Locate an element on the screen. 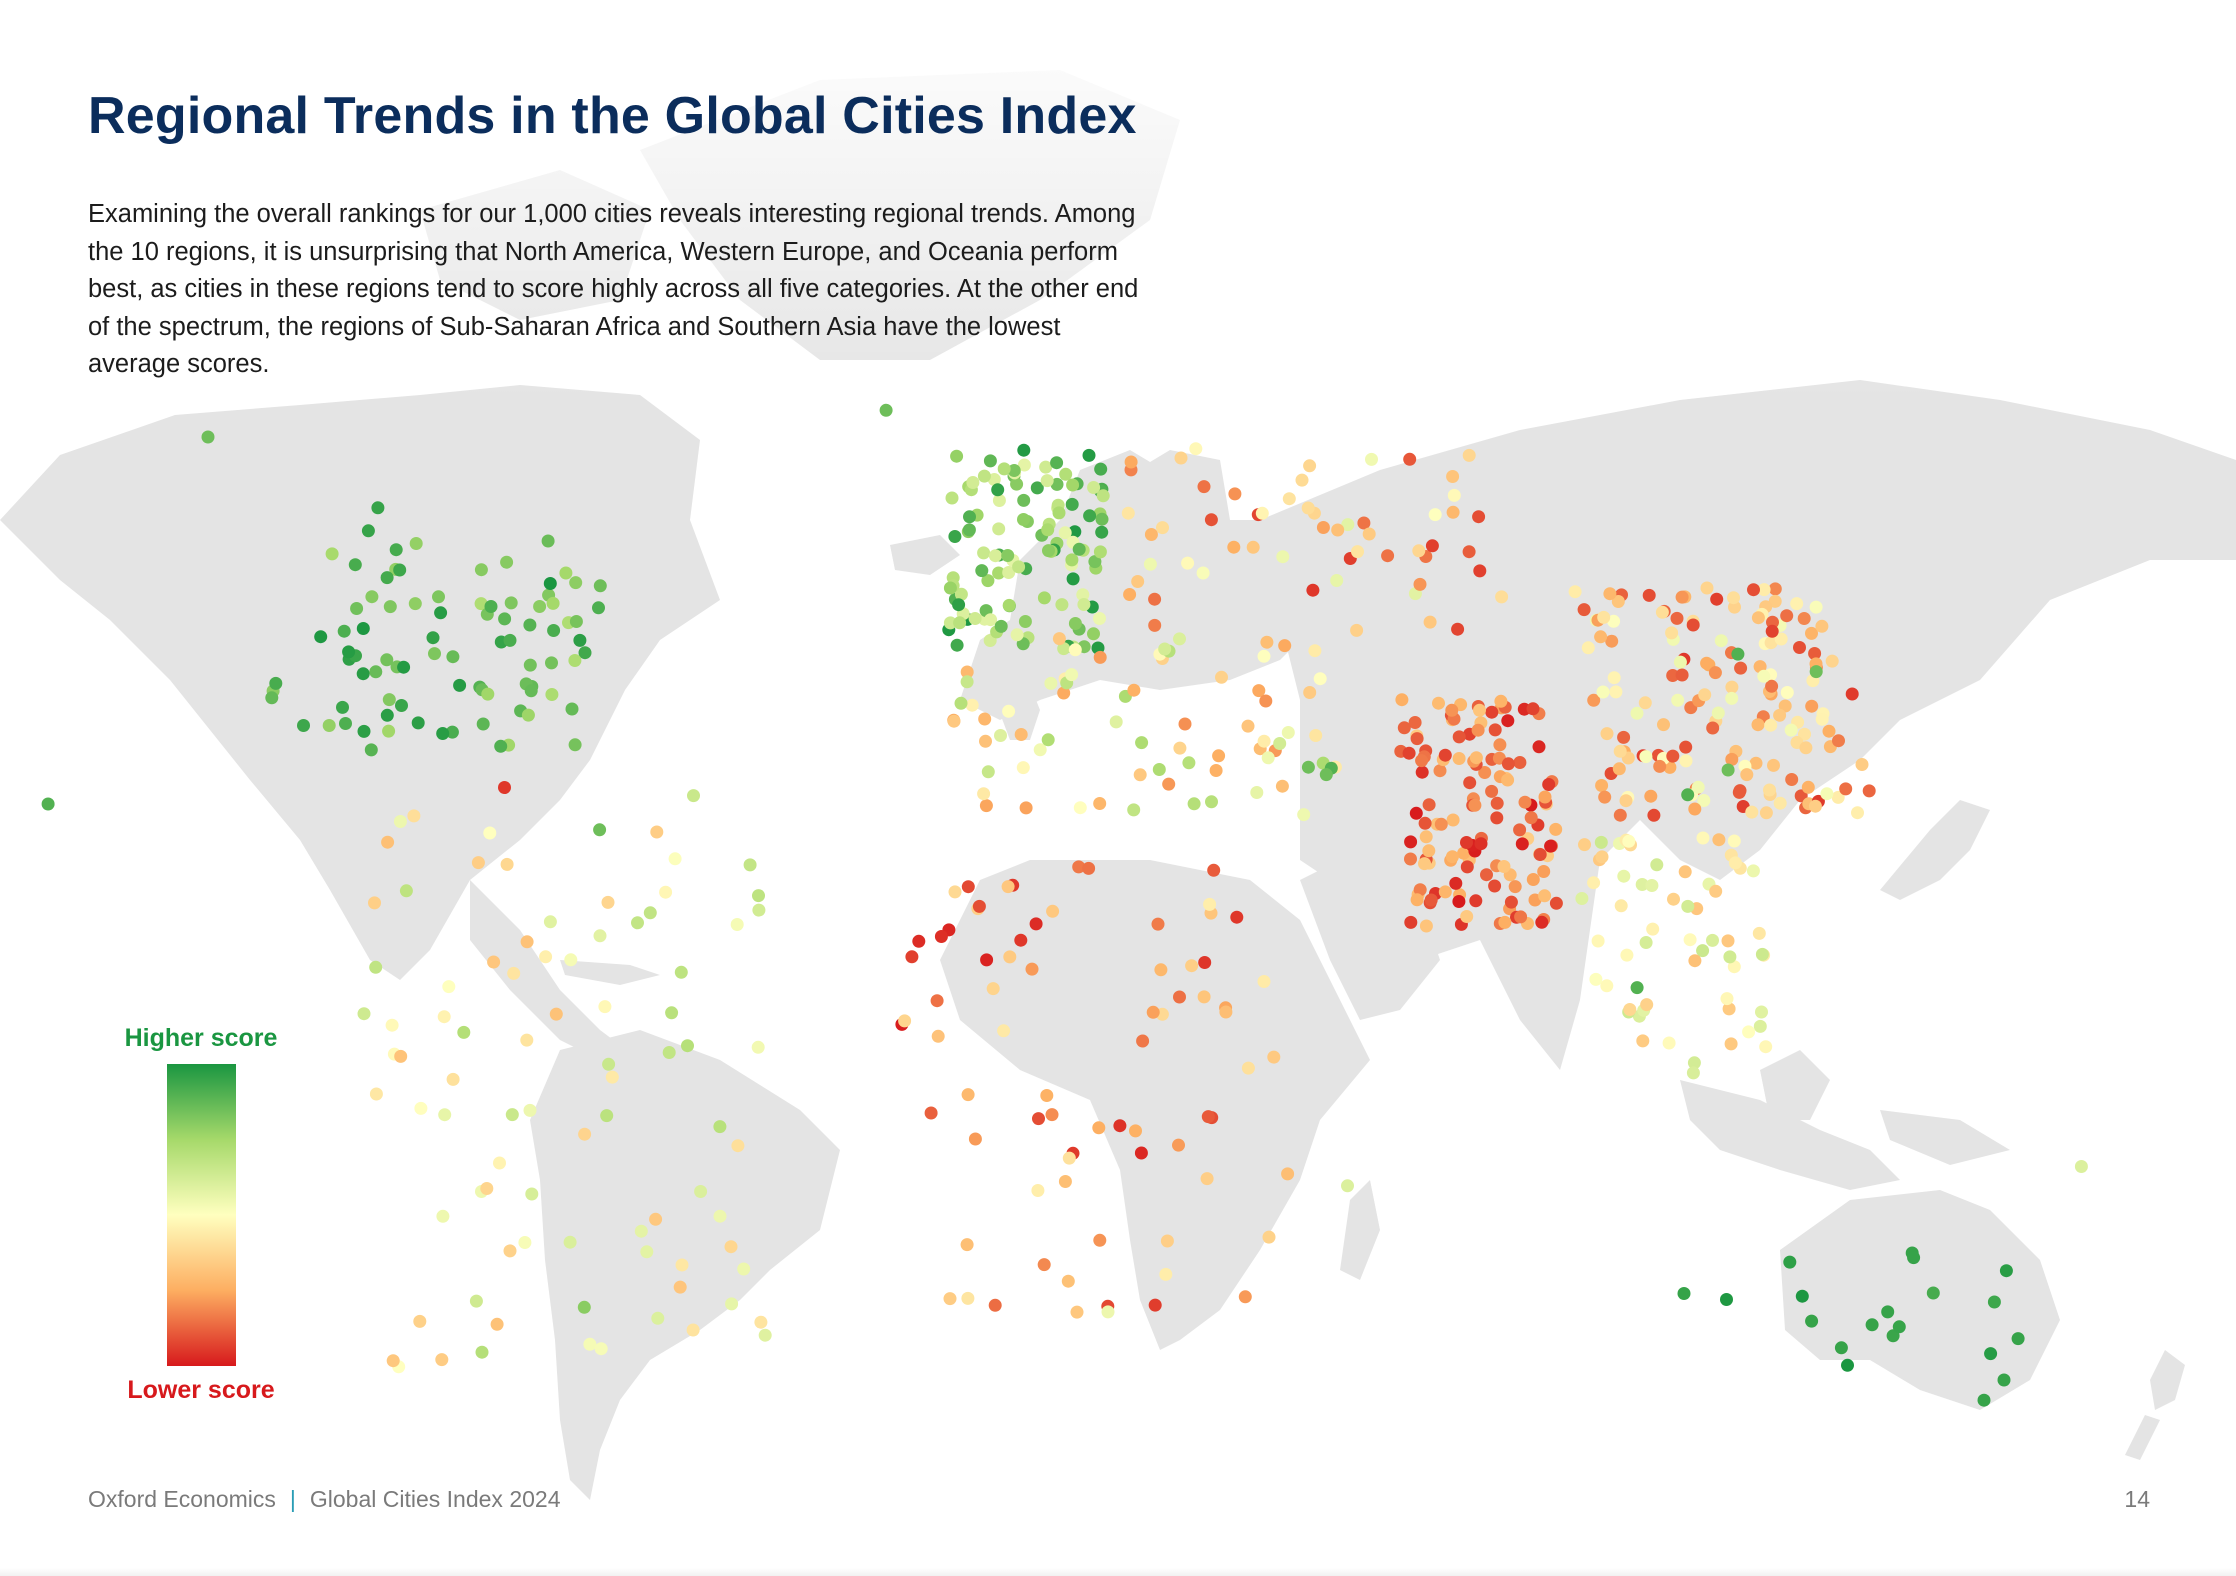 The width and height of the screenshot is (2236, 1576). landmass-british-isles is located at coordinates (1017, 700).